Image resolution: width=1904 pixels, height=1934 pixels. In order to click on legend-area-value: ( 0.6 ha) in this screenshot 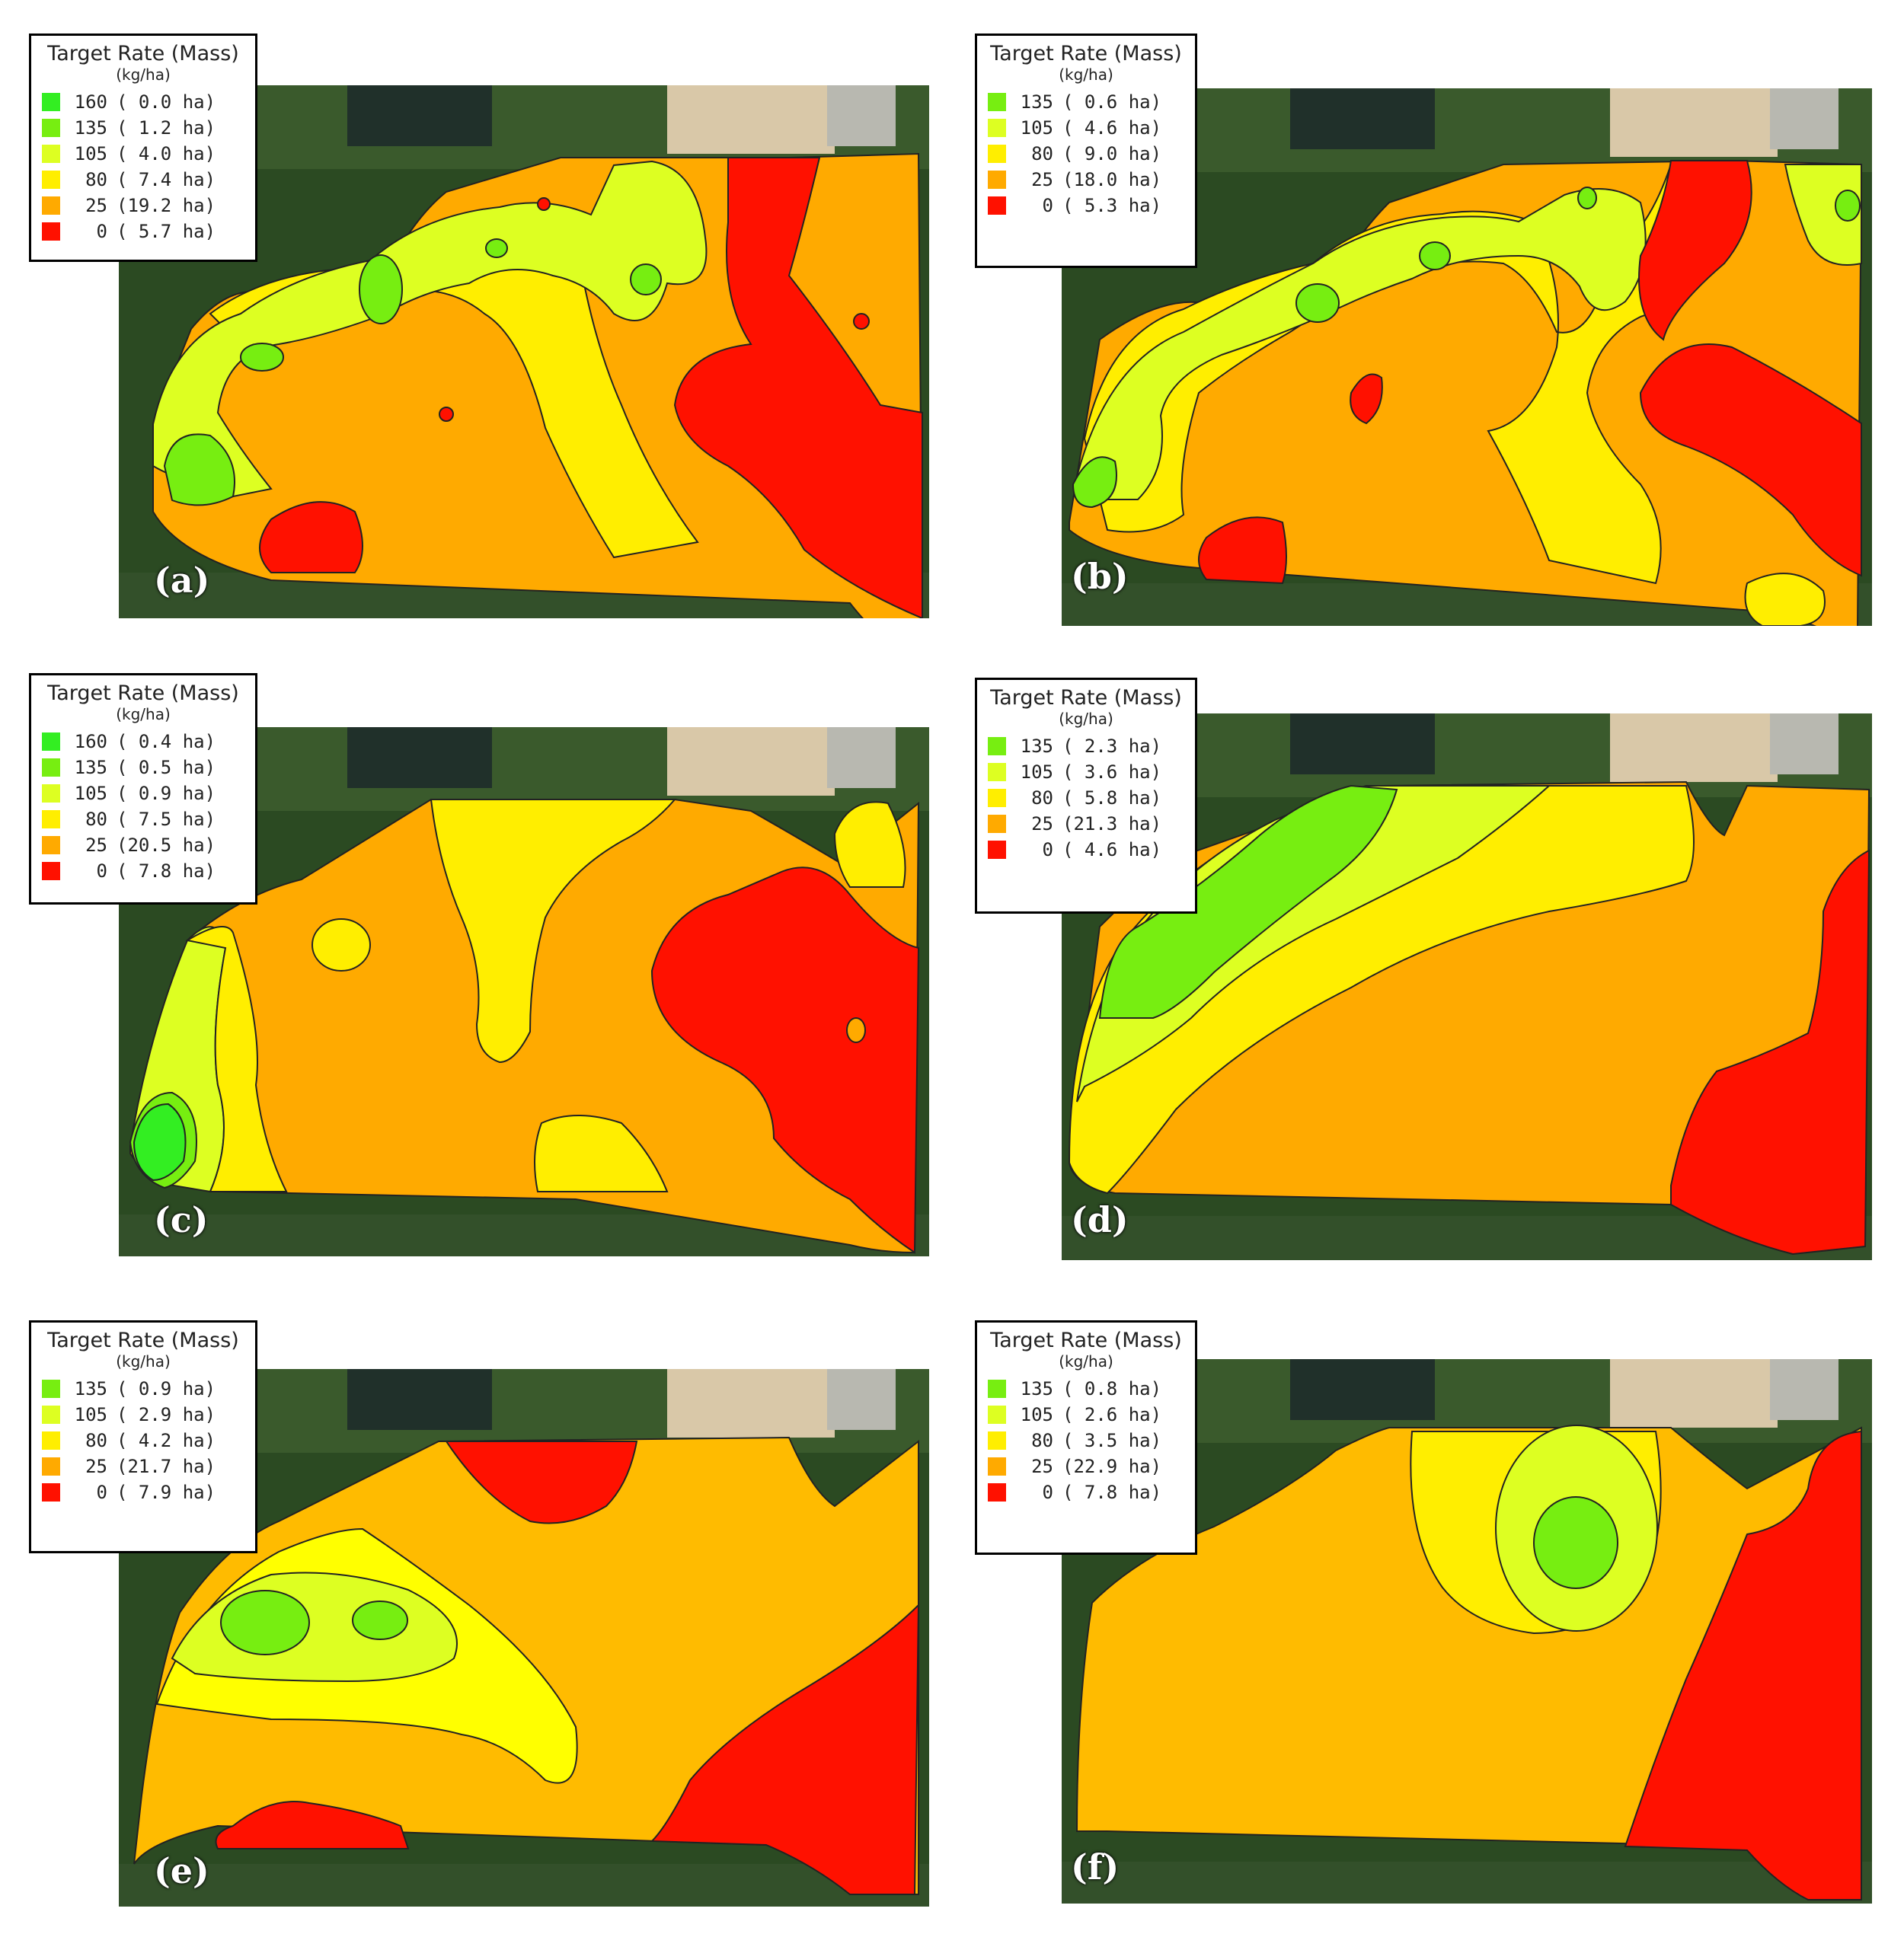, I will do `click(1112, 102)`.